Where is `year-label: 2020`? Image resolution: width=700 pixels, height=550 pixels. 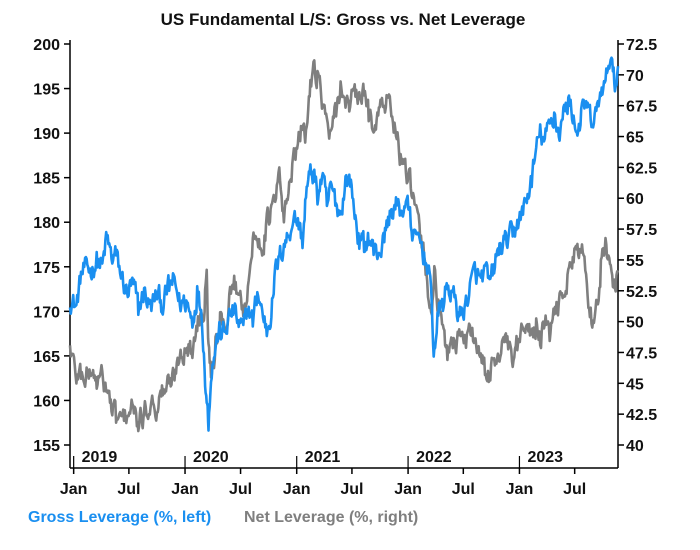 year-label: 2020 is located at coordinates (211, 457).